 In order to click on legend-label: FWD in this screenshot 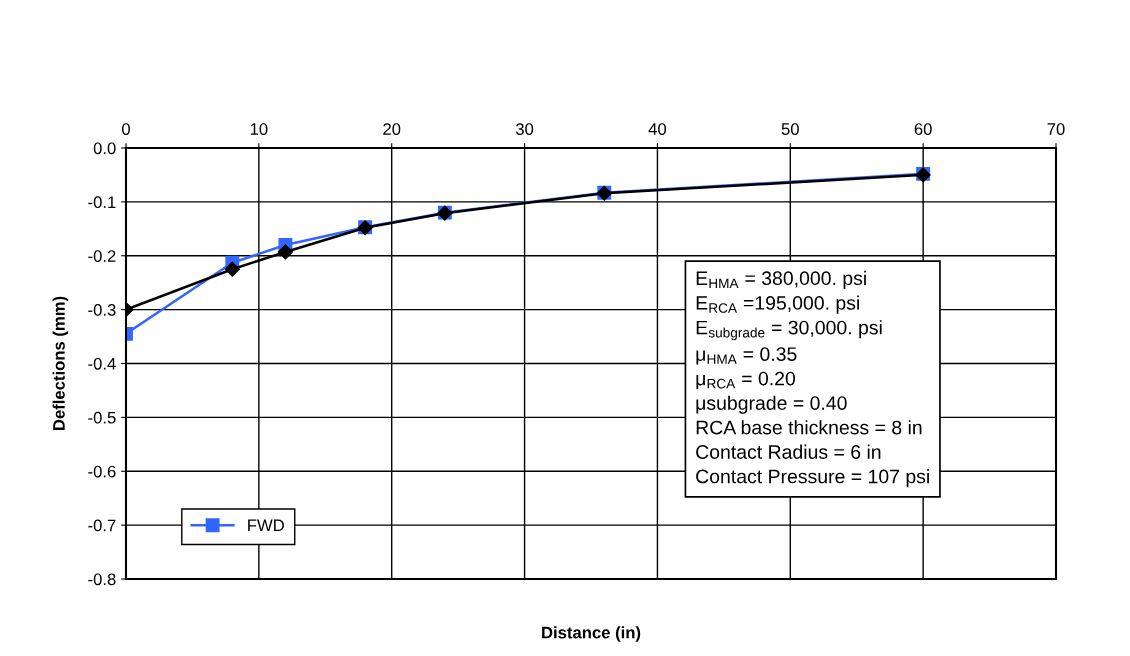, I will do `click(266, 525)`.